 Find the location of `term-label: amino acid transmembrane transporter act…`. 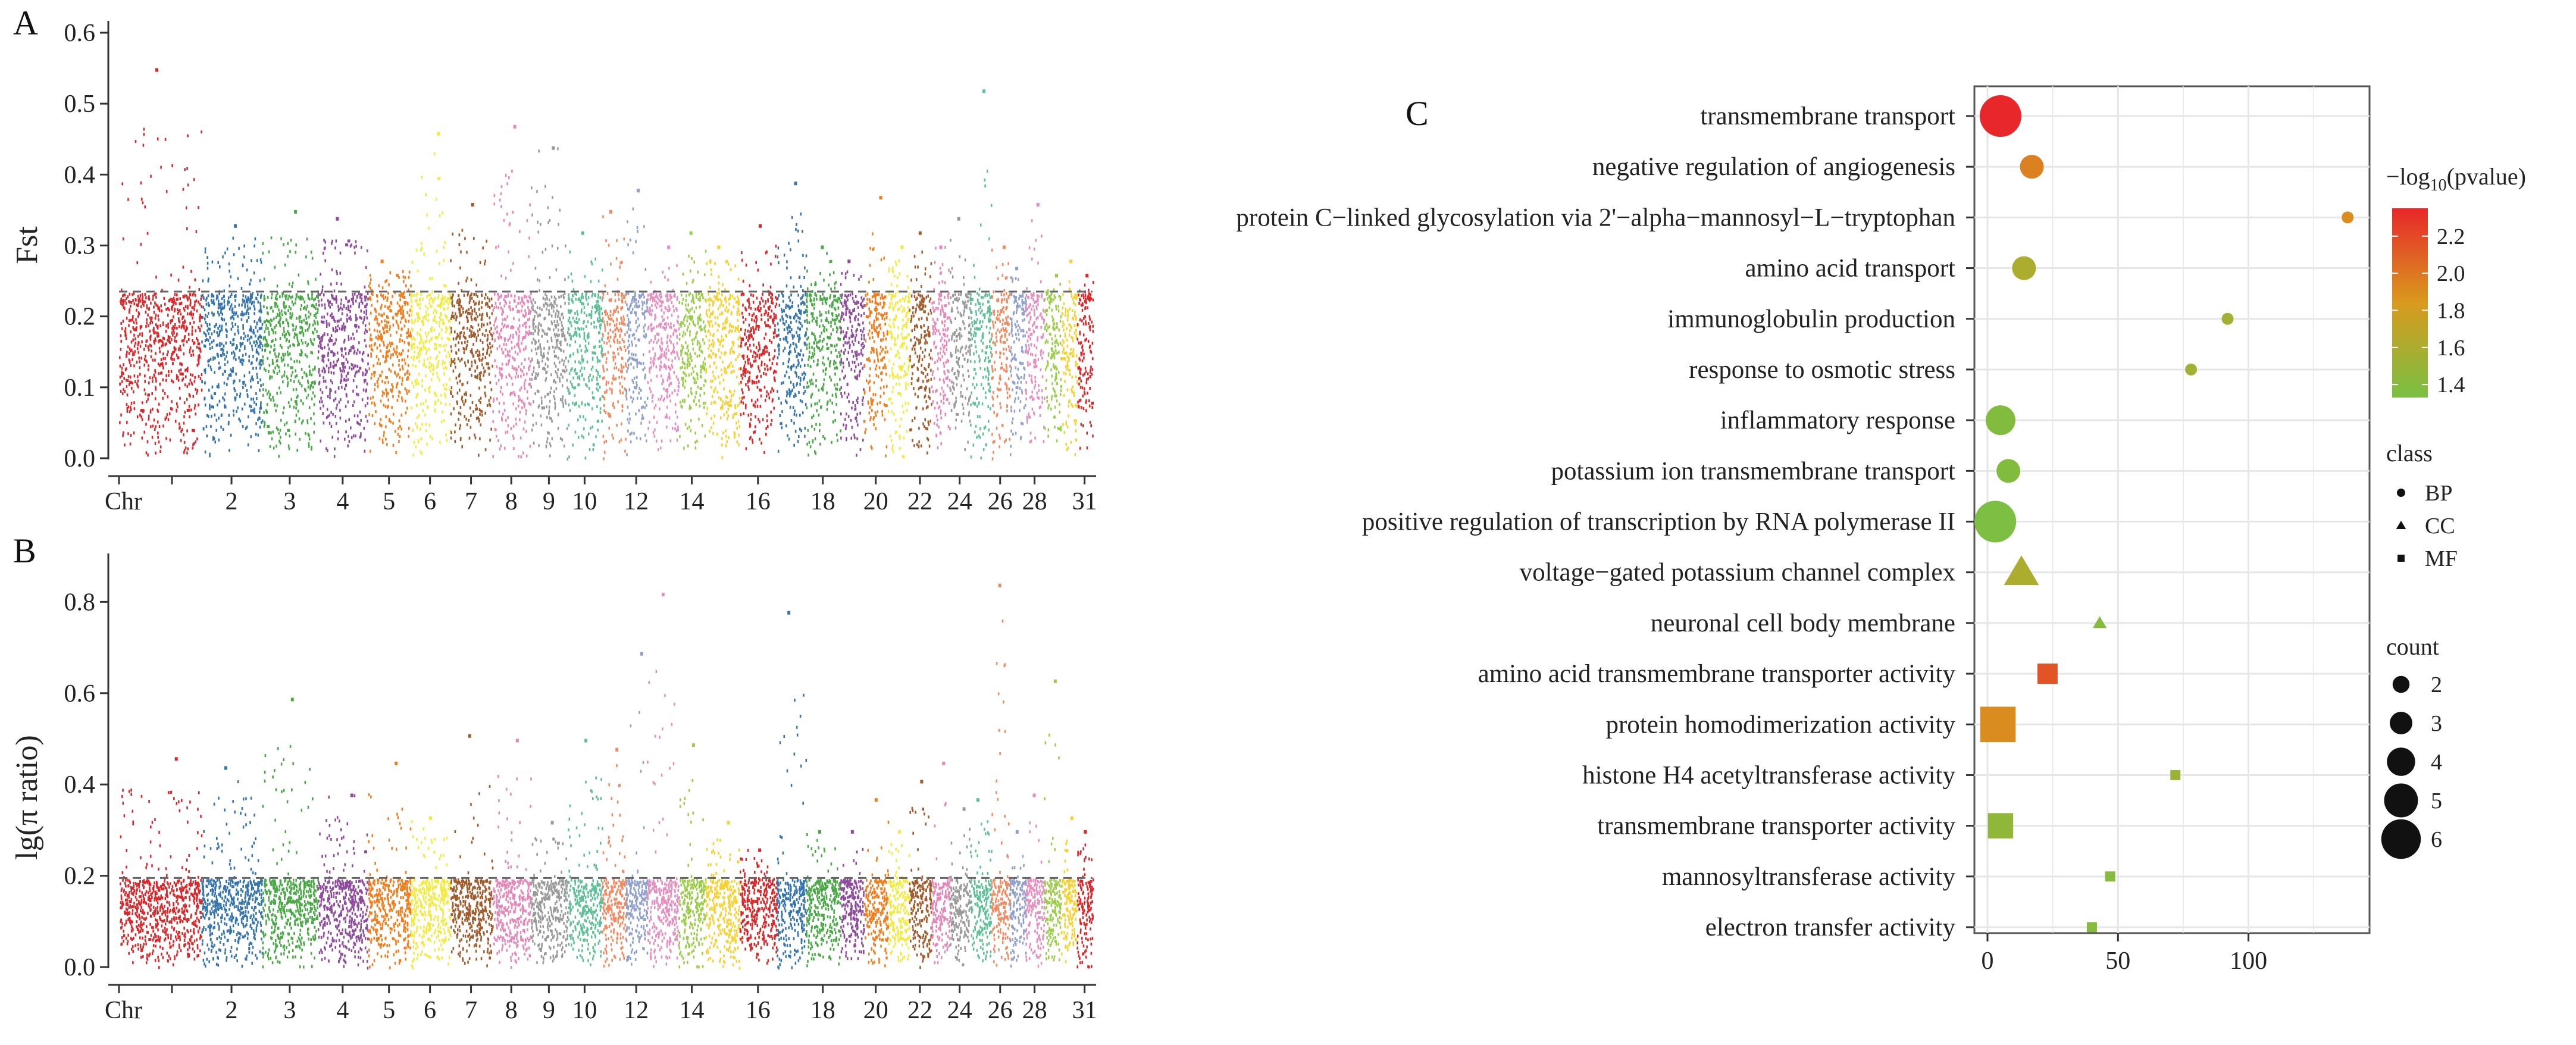

term-label: amino acid transmembrane transporter act… is located at coordinates (1717, 674).